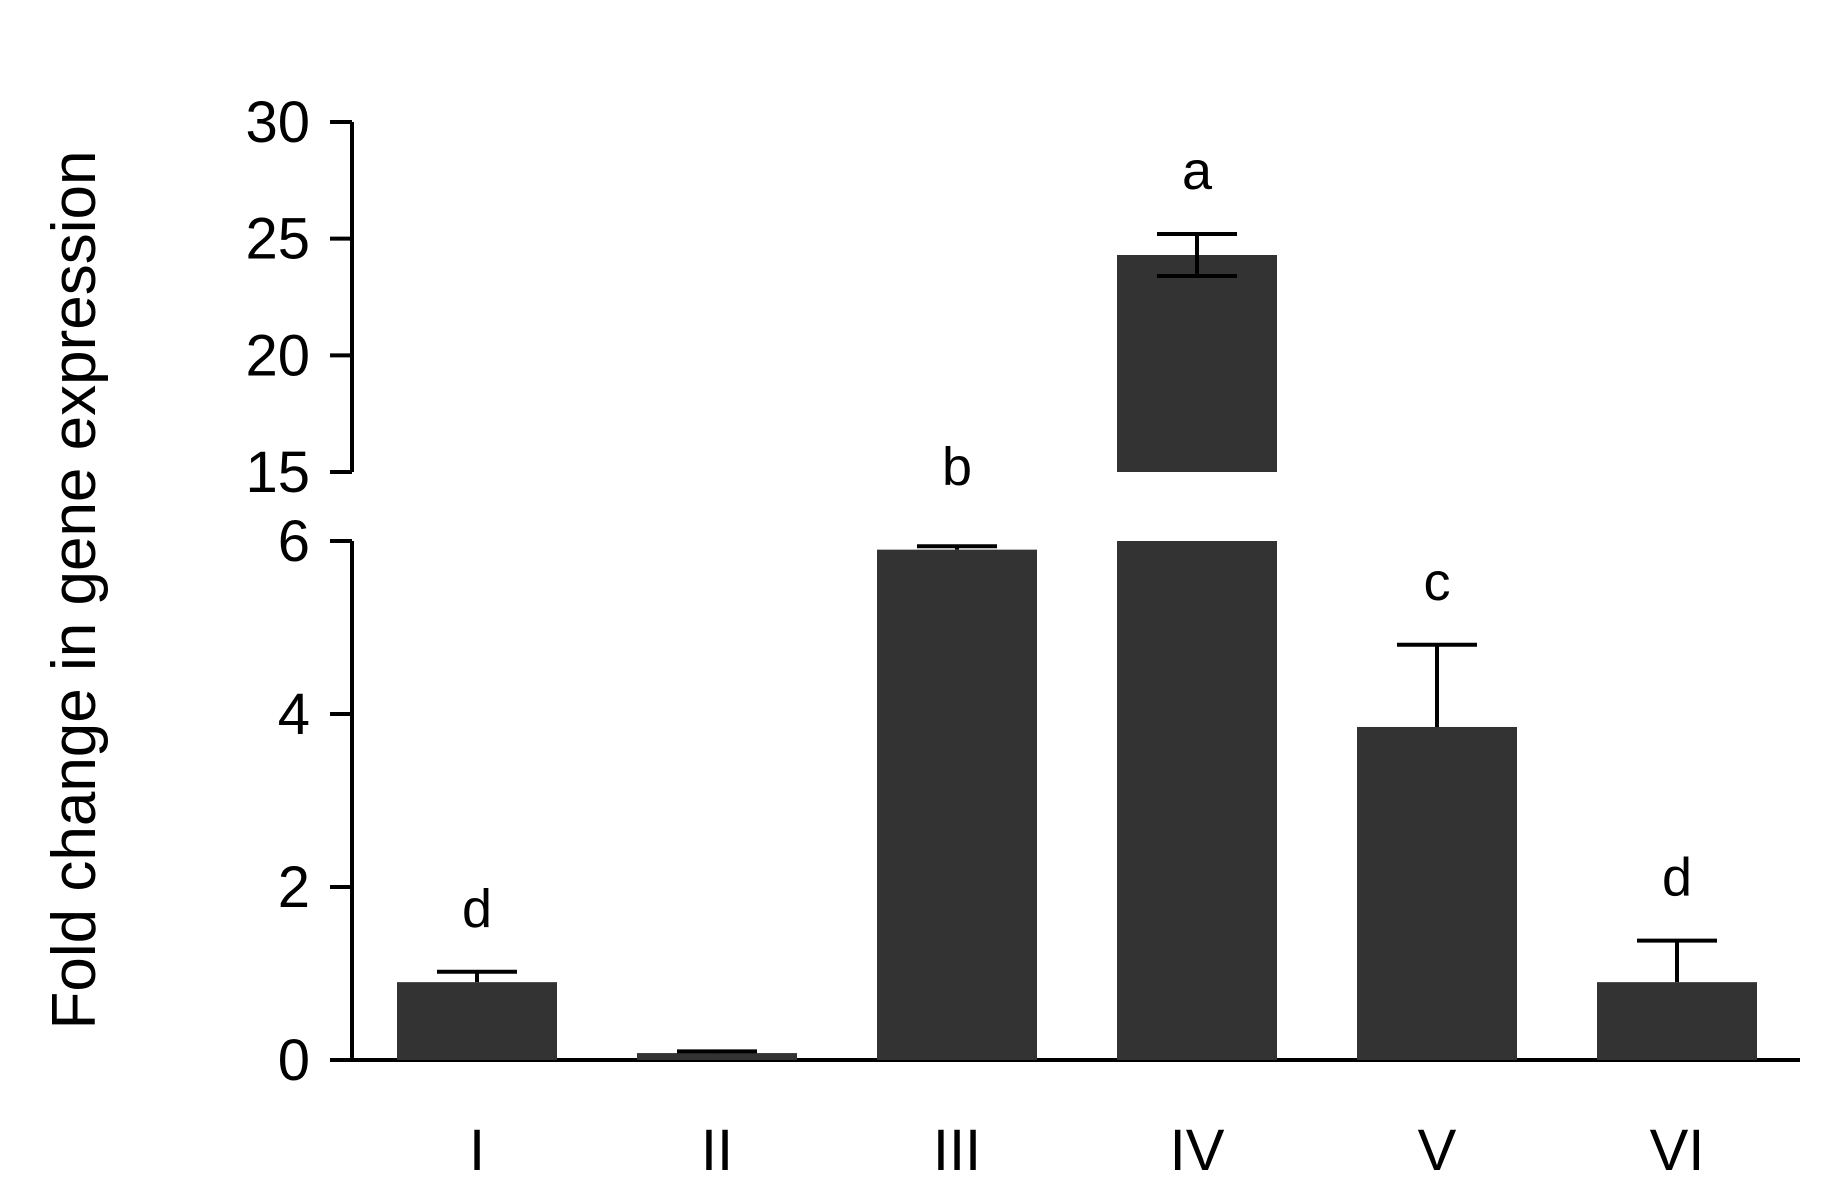  Describe the element at coordinates (1197, 1150) in the screenshot. I see `x-tick-label-IV: IV` at that location.